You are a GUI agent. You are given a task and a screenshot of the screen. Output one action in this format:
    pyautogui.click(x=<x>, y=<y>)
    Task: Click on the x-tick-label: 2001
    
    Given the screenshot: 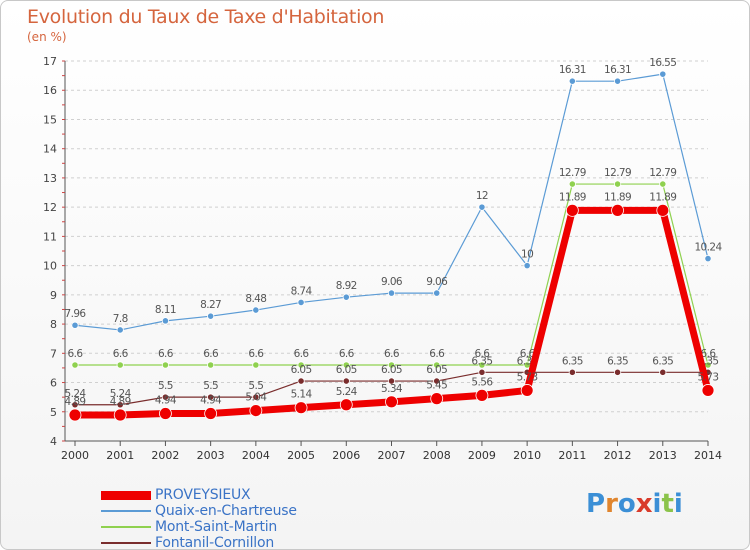 What is the action you would take?
    pyautogui.click(x=120, y=455)
    